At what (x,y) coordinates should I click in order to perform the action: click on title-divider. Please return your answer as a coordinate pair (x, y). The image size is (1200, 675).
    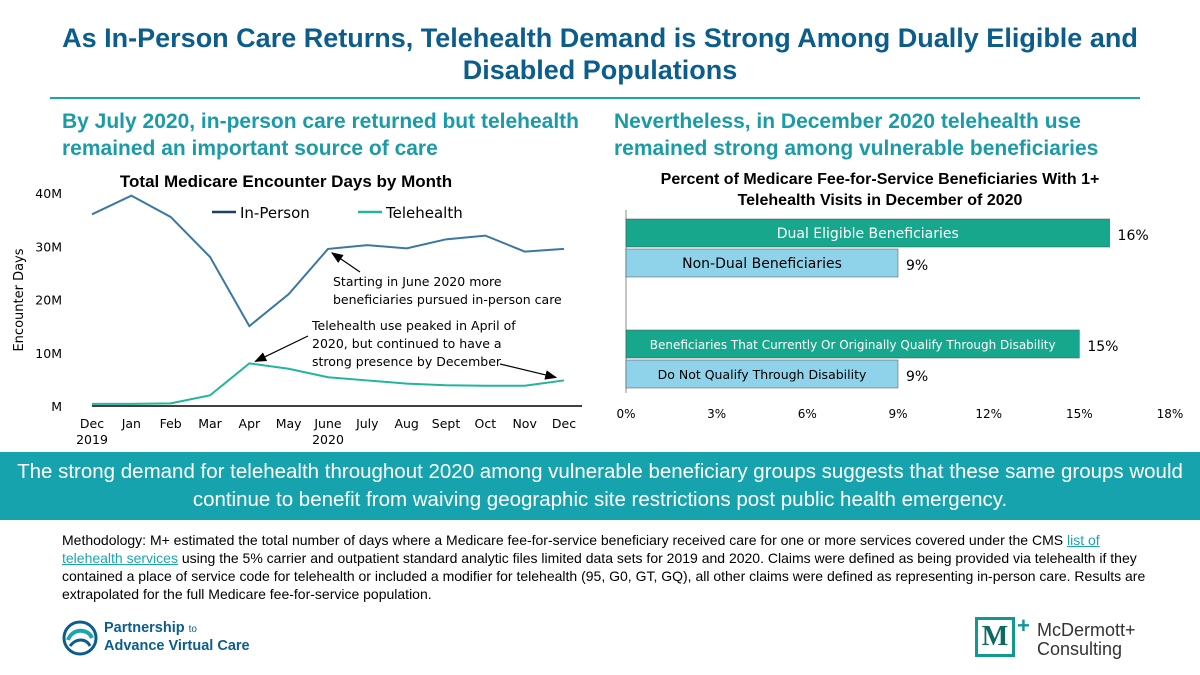
    Looking at the image, I should click on (595, 98).